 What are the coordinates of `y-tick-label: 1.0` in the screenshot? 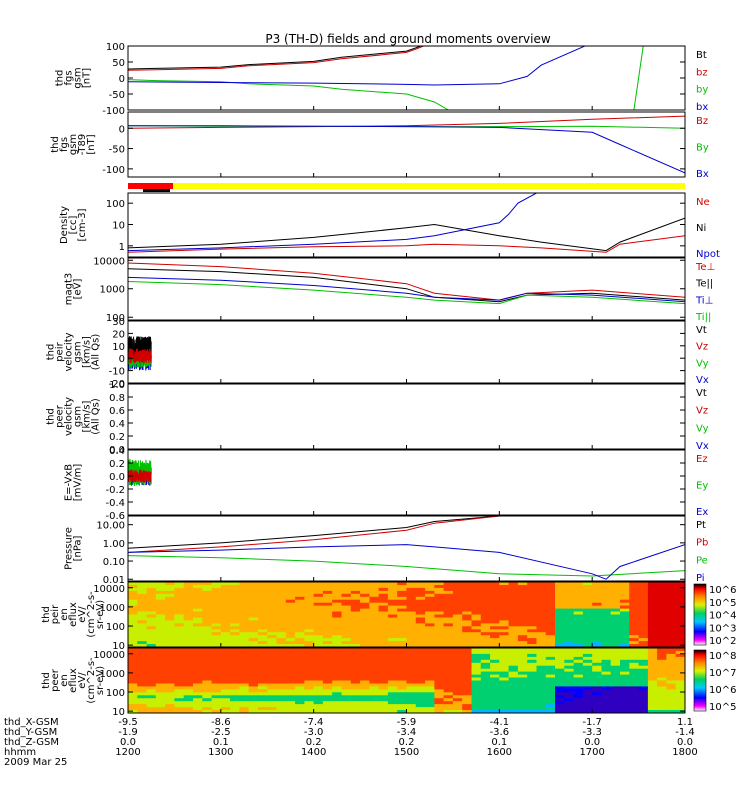 It's located at (117, 385).